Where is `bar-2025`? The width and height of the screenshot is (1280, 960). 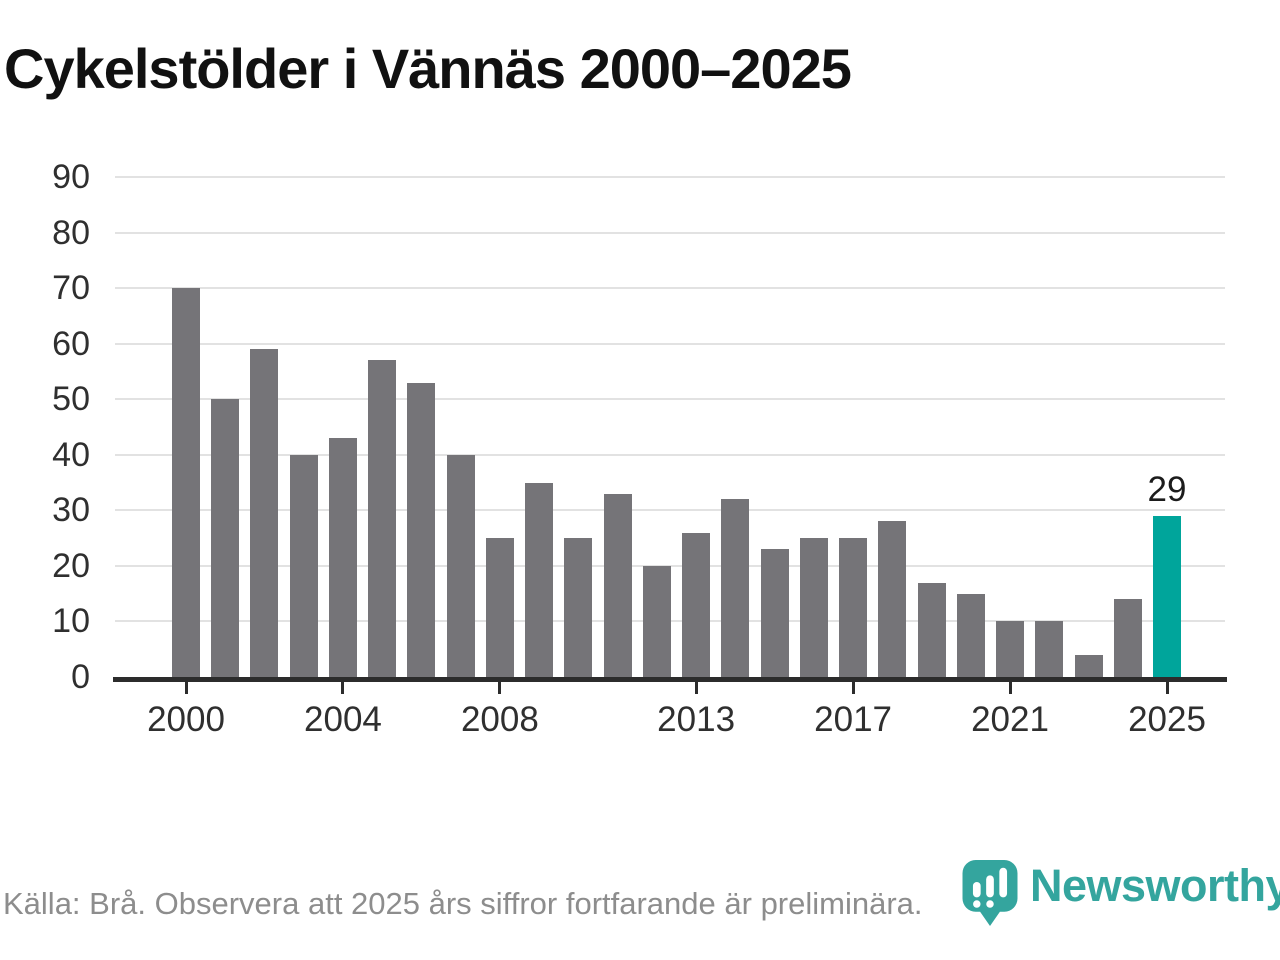
bar-2025 is located at coordinates (1167, 596).